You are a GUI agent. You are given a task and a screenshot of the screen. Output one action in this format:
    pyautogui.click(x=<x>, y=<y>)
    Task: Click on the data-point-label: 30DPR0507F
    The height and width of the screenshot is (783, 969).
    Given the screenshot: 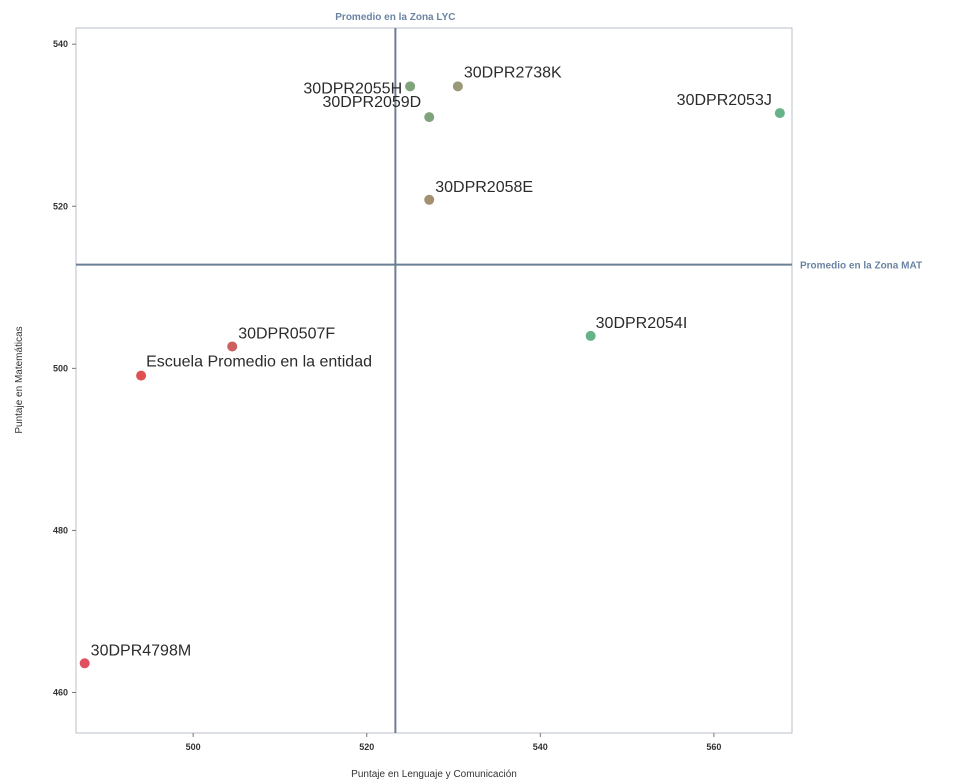 What is the action you would take?
    pyautogui.click(x=286, y=333)
    